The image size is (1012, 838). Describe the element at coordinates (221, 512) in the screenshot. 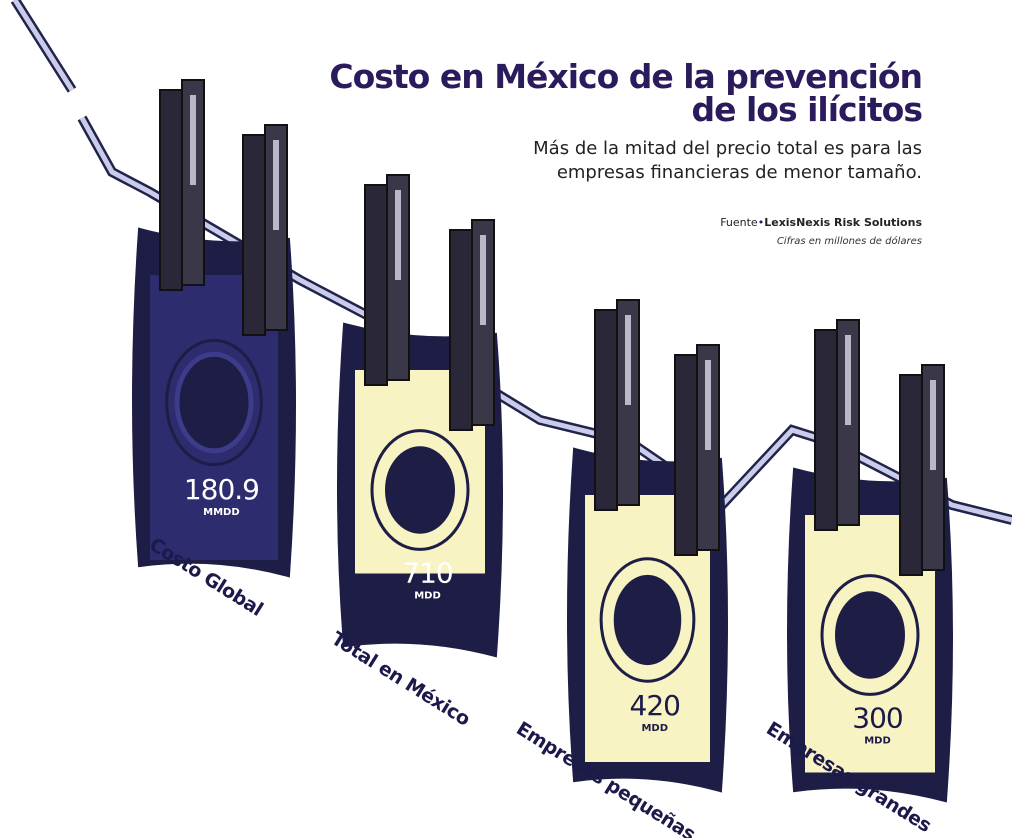

I see `unit: MMDD` at that location.